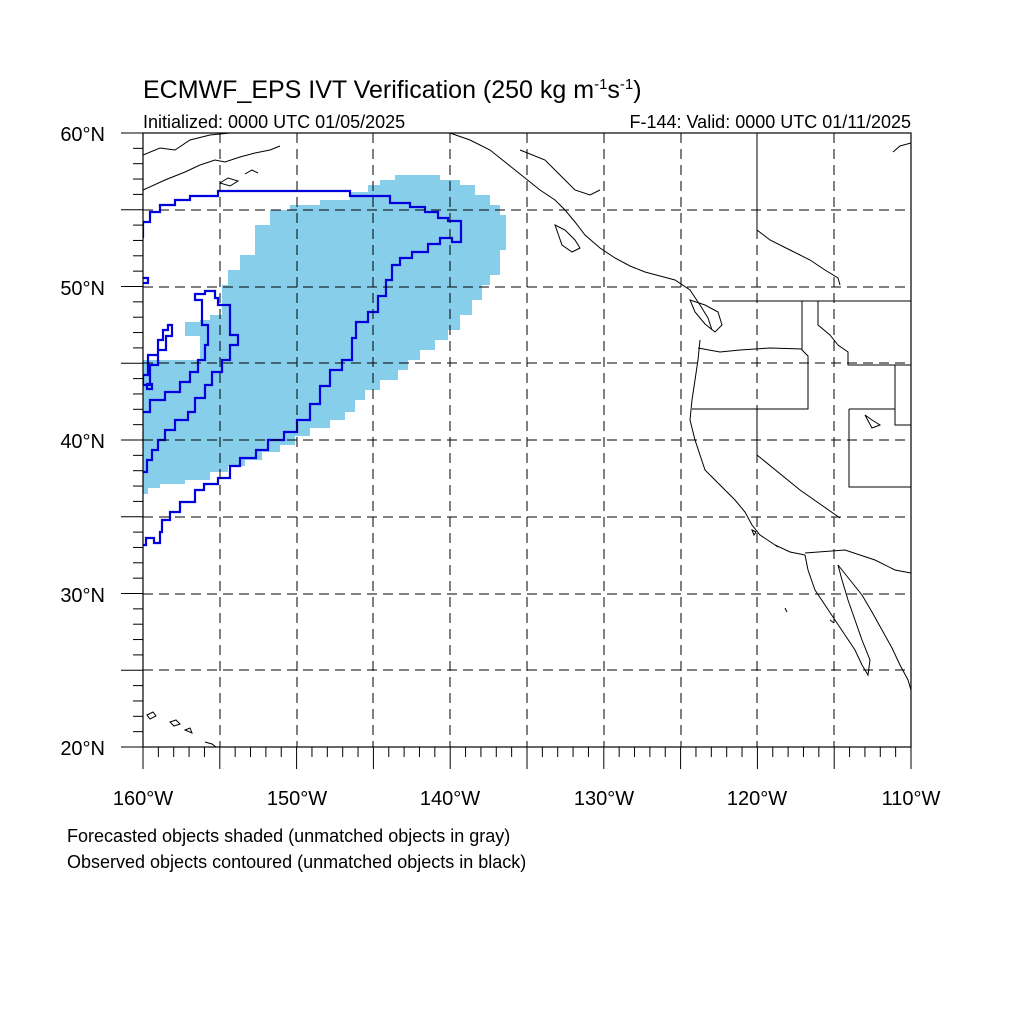 This screenshot has width=1024, height=1024. What do you see at coordinates (604, 799) in the screenshot?
I see `lon-label-130: 130°W` at bounding box center [604, 799].